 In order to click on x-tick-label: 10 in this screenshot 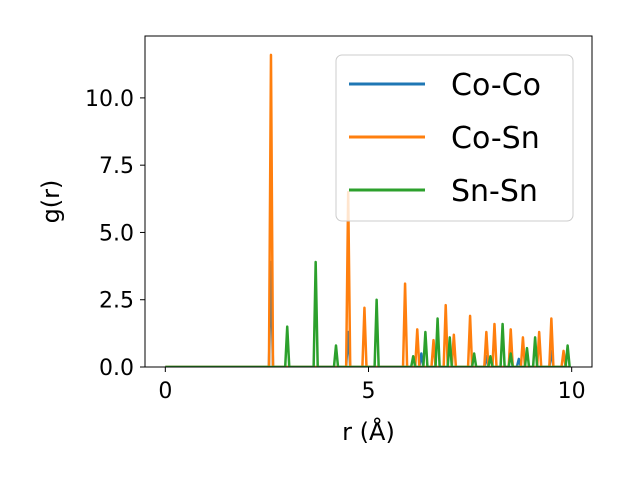, I will do `click(572, 391)`.